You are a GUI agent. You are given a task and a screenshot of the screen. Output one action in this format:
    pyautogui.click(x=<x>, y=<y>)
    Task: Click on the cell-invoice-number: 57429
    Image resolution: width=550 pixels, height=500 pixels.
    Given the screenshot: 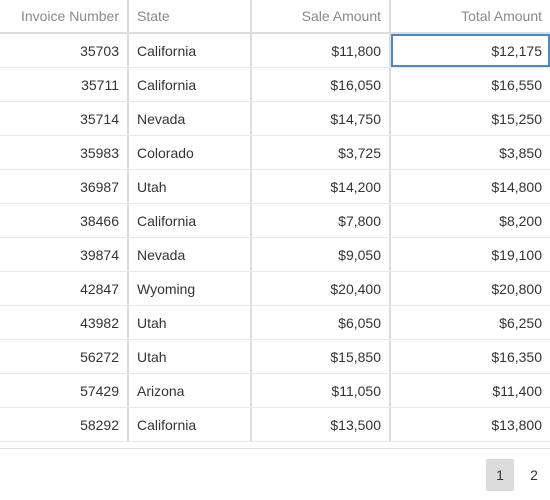 What is the action you would take?
    pyautogui.click(x=64, y=390)
    